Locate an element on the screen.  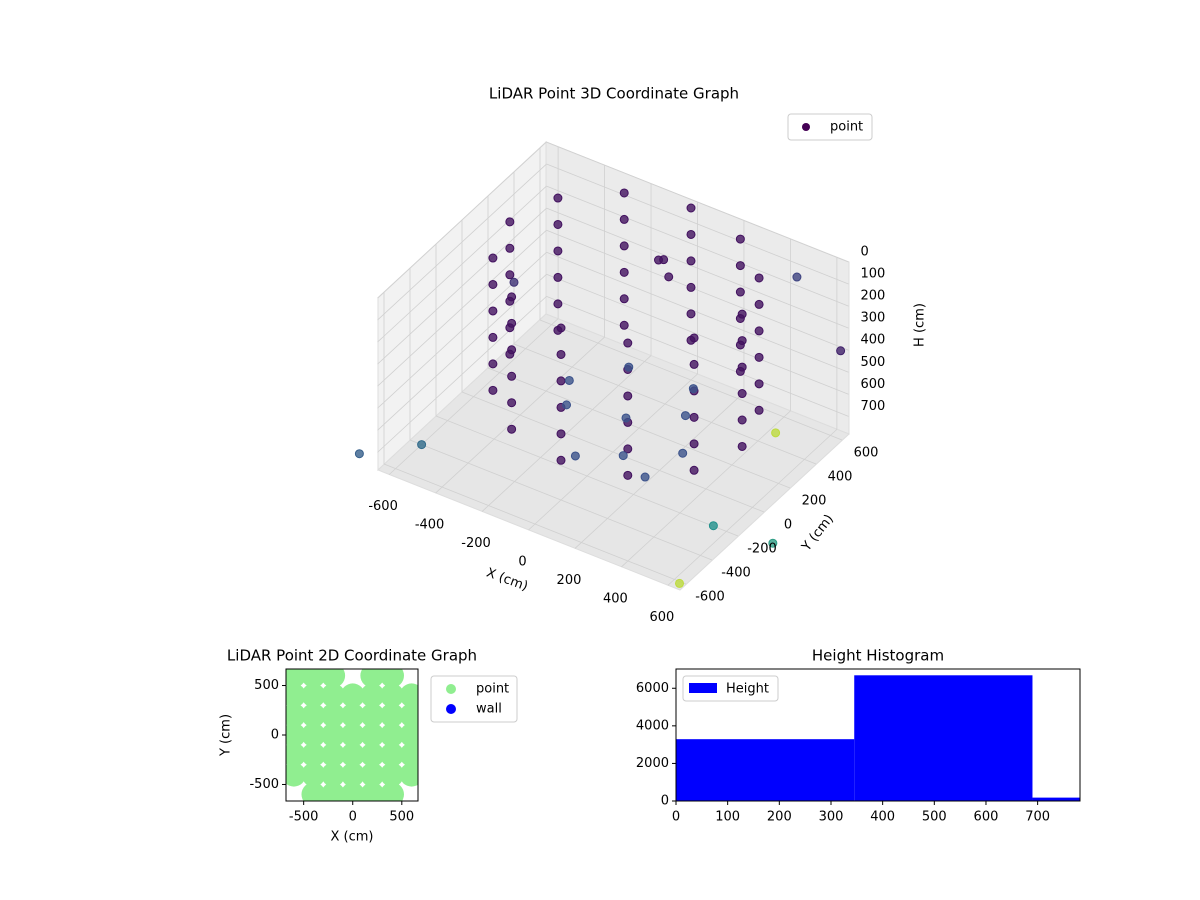
x-tick-label: 100 is located at coordinates (727, 817).